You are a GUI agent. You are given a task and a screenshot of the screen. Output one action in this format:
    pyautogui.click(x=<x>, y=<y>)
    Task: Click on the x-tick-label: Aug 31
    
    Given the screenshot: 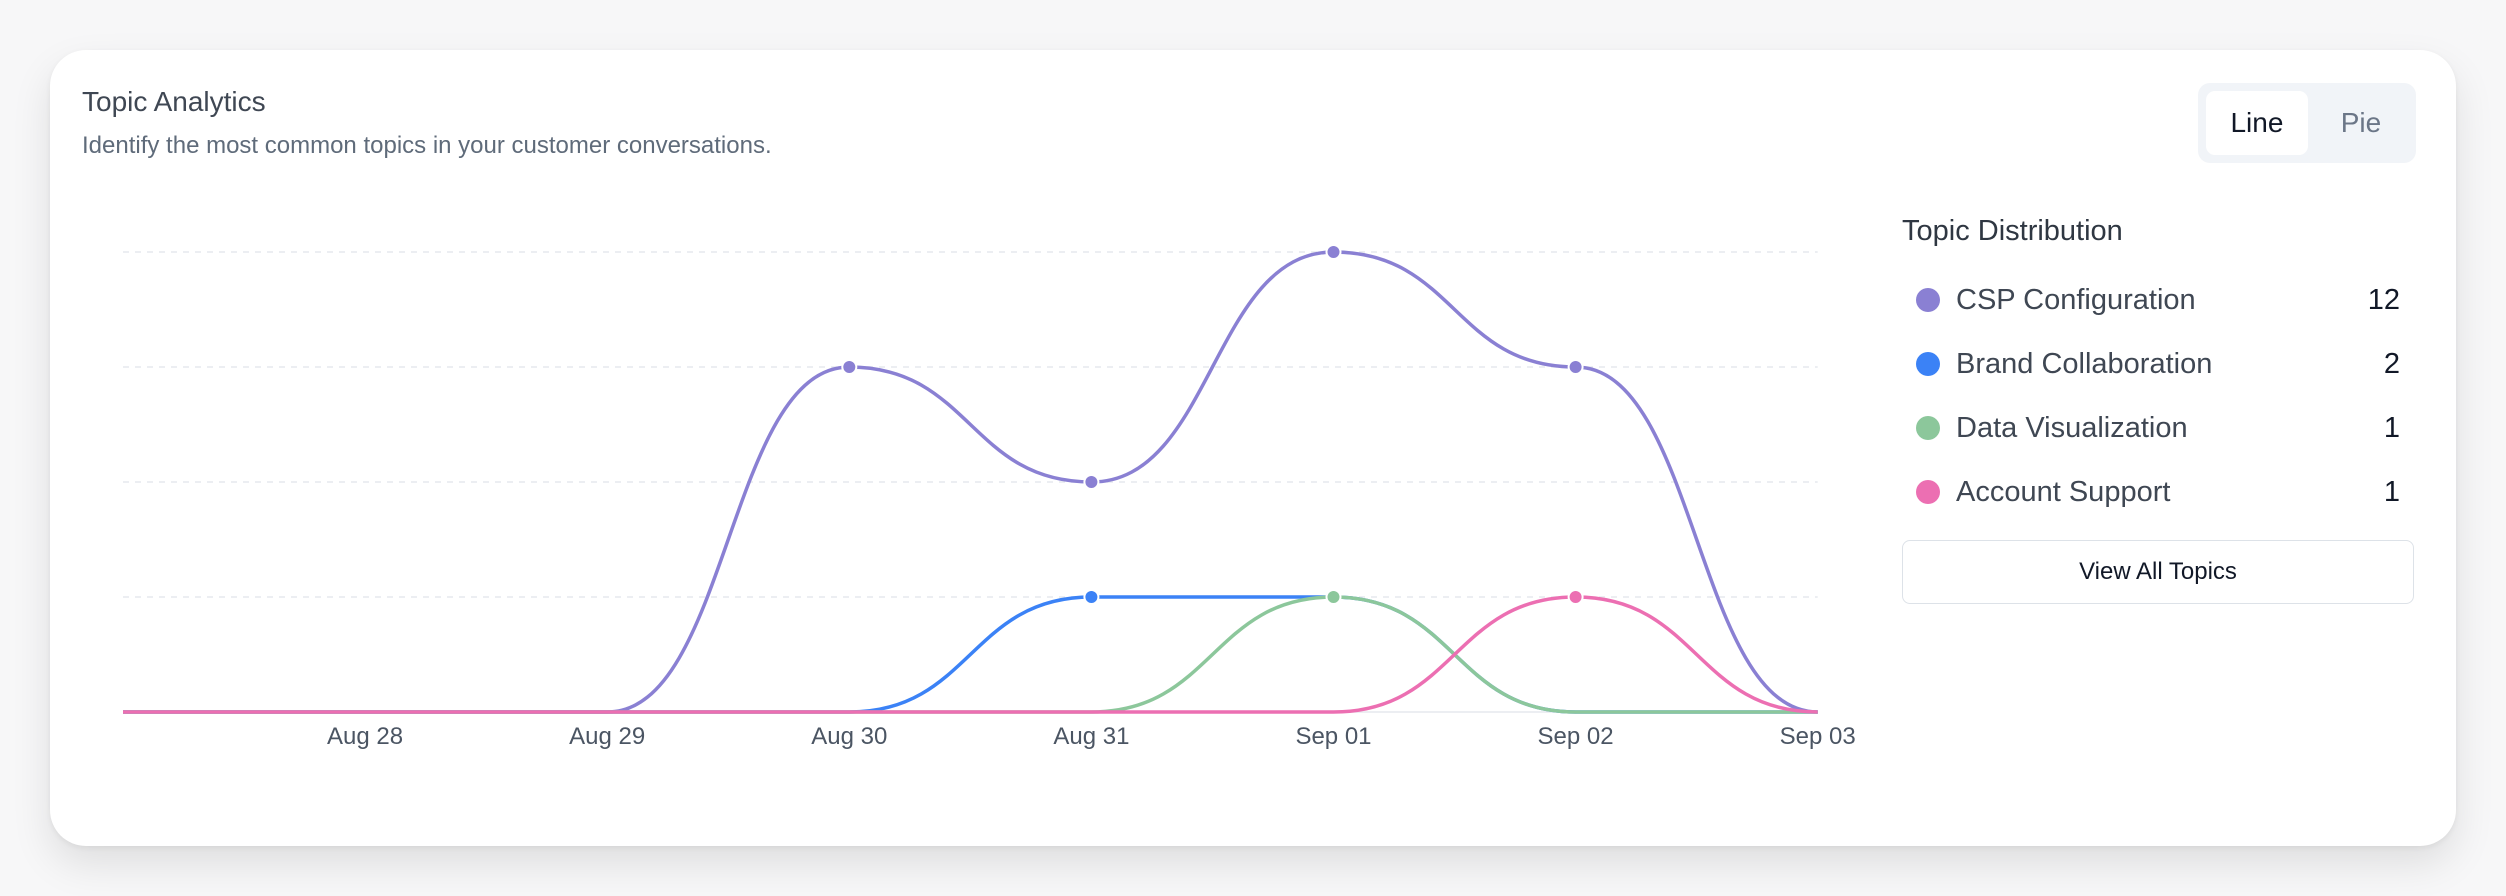 What is the action you would take?
    pyautogui.click(x=1091, y=736)
    